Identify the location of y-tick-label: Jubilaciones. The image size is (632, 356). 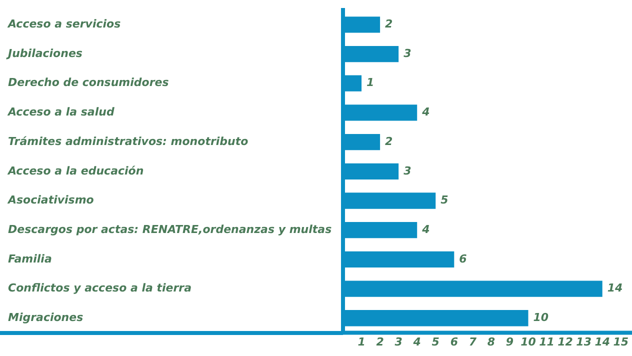
(44, 53).